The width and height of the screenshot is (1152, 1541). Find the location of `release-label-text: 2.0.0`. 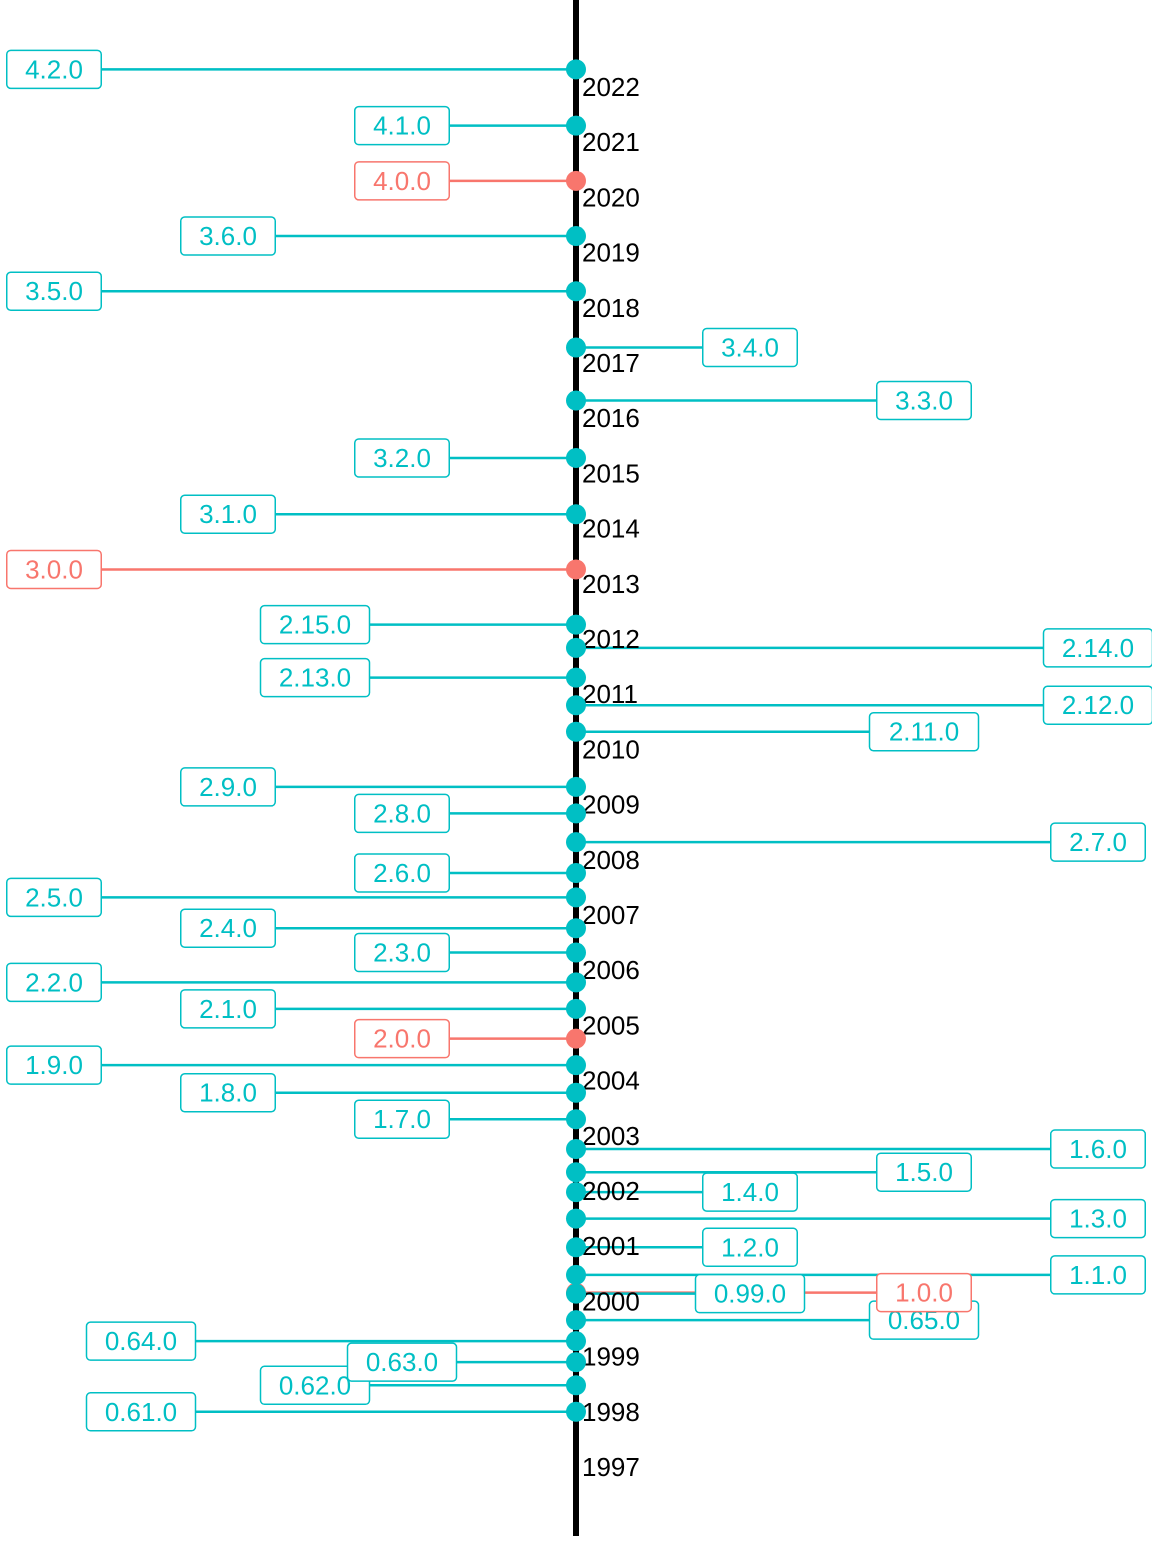

release-label-text: 2.0.0 is located at coordinates (402, 1039).